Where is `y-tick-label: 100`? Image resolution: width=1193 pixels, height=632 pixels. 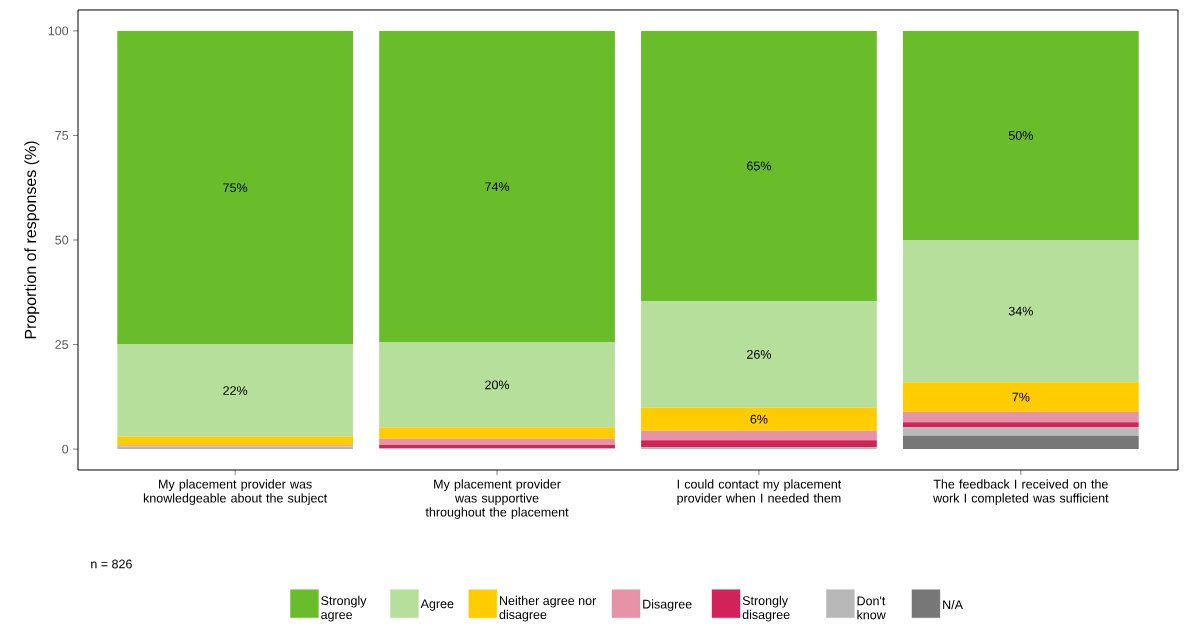
y-tick-label: 100 is located at coordinates (58, 31).